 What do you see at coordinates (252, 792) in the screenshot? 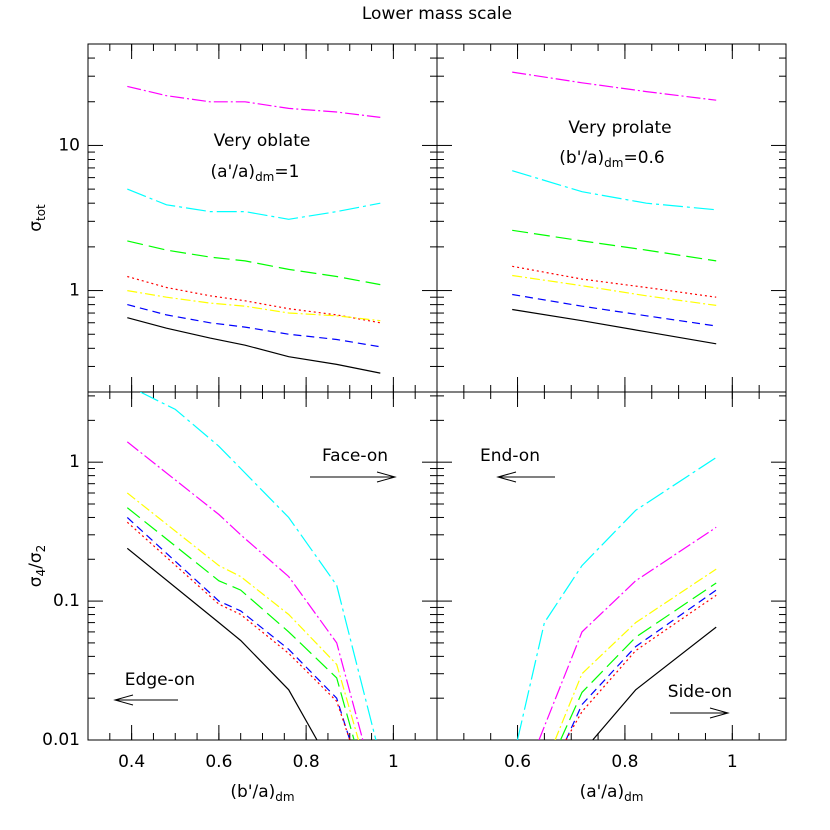
I see `x-axis-label-part: (b'/a)` at bounding box center [252, 792].